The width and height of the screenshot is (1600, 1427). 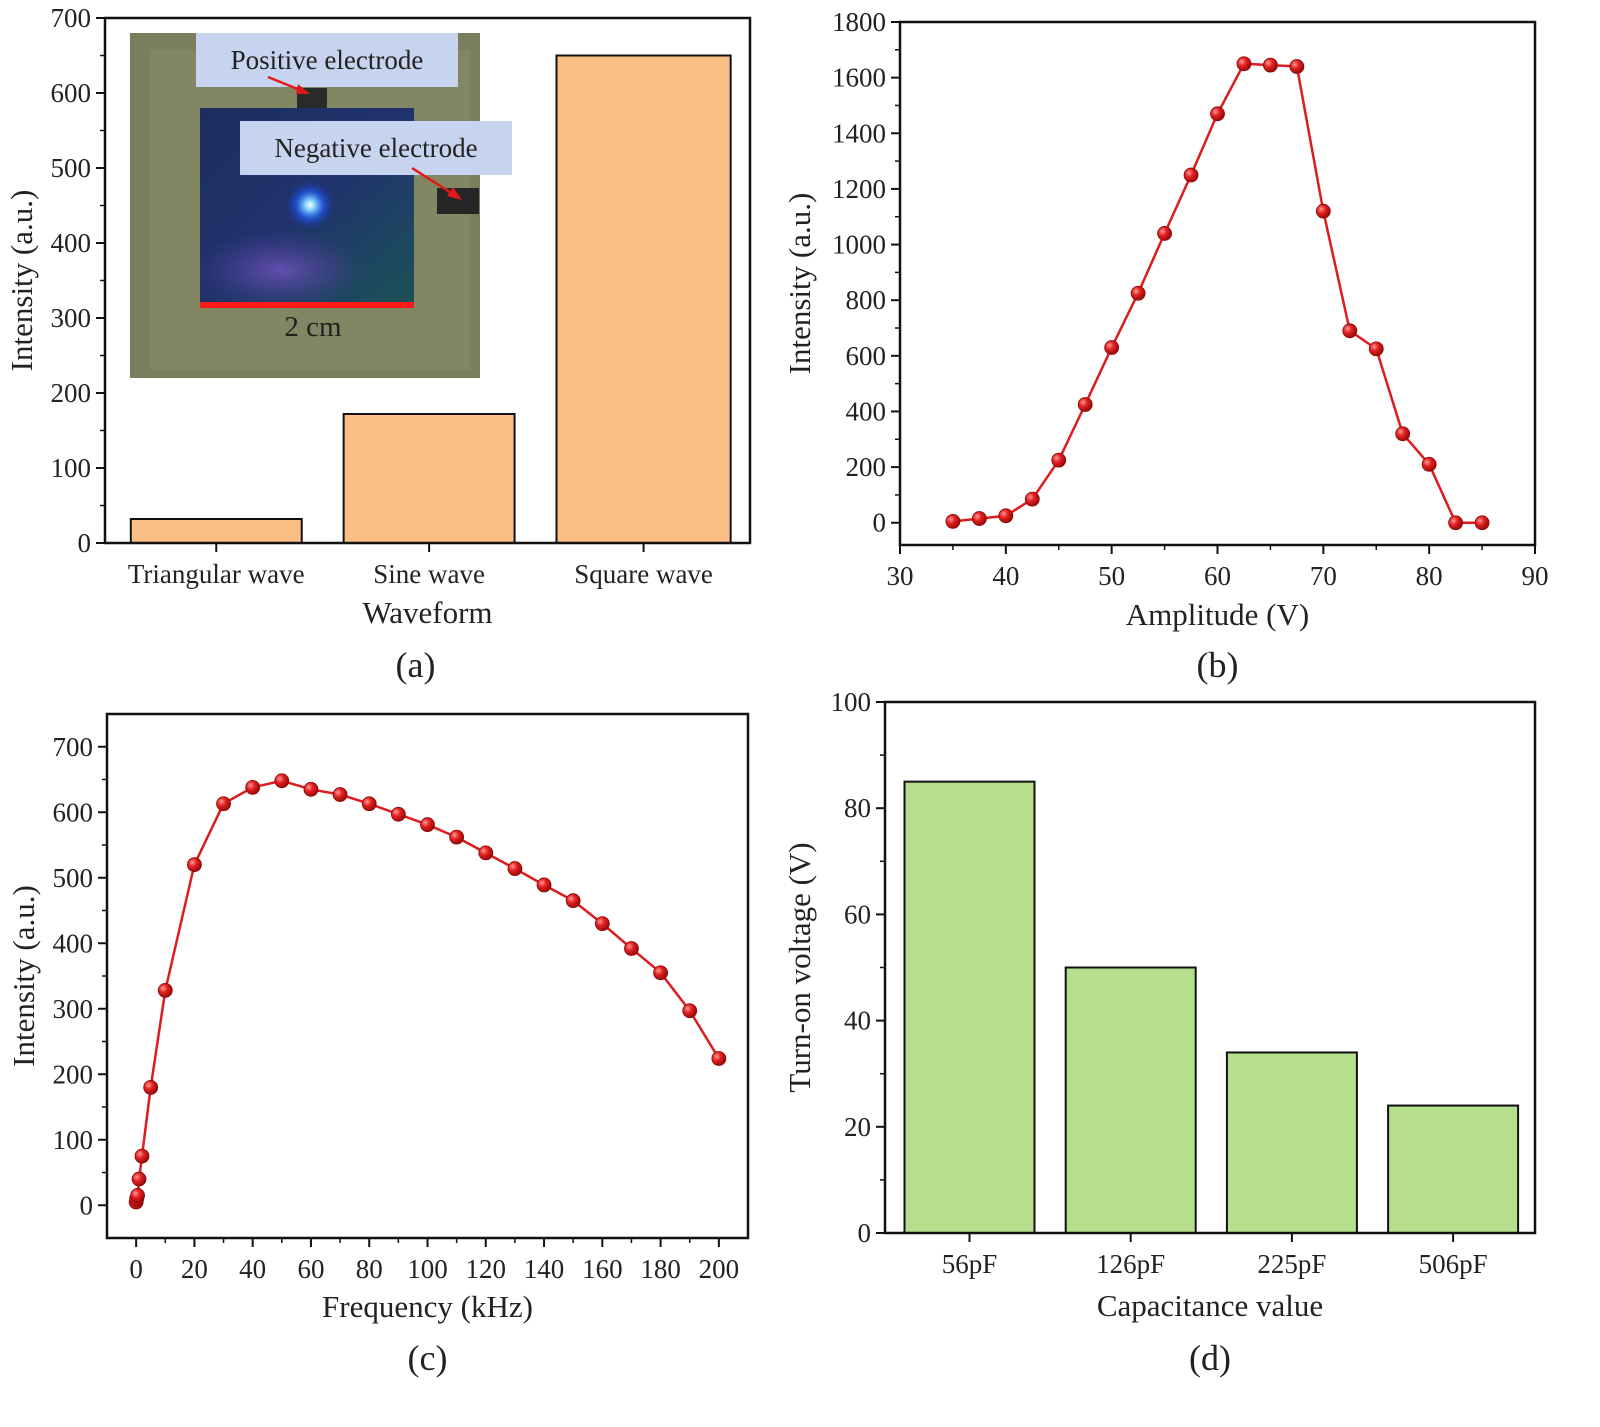 What do you see at coordinates (970, 1264) in the screenshot?
I see `x-tick-label: 56pF` at bounding box center [970, 1264].